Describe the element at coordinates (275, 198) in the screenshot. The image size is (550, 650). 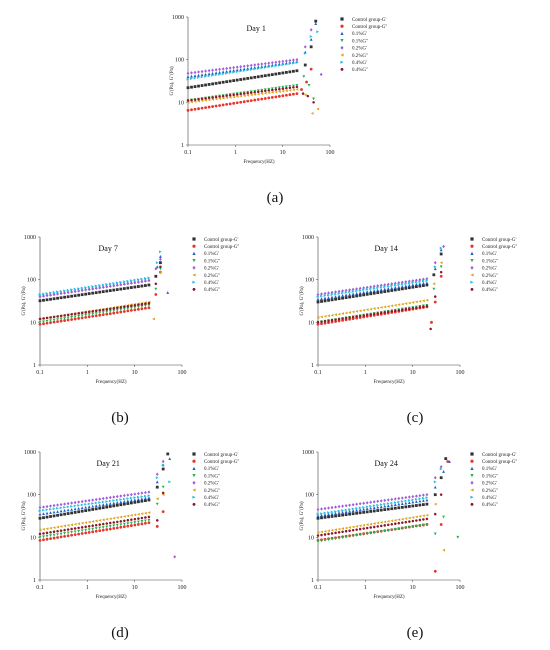
I see `caption-a: (a)` at that location.